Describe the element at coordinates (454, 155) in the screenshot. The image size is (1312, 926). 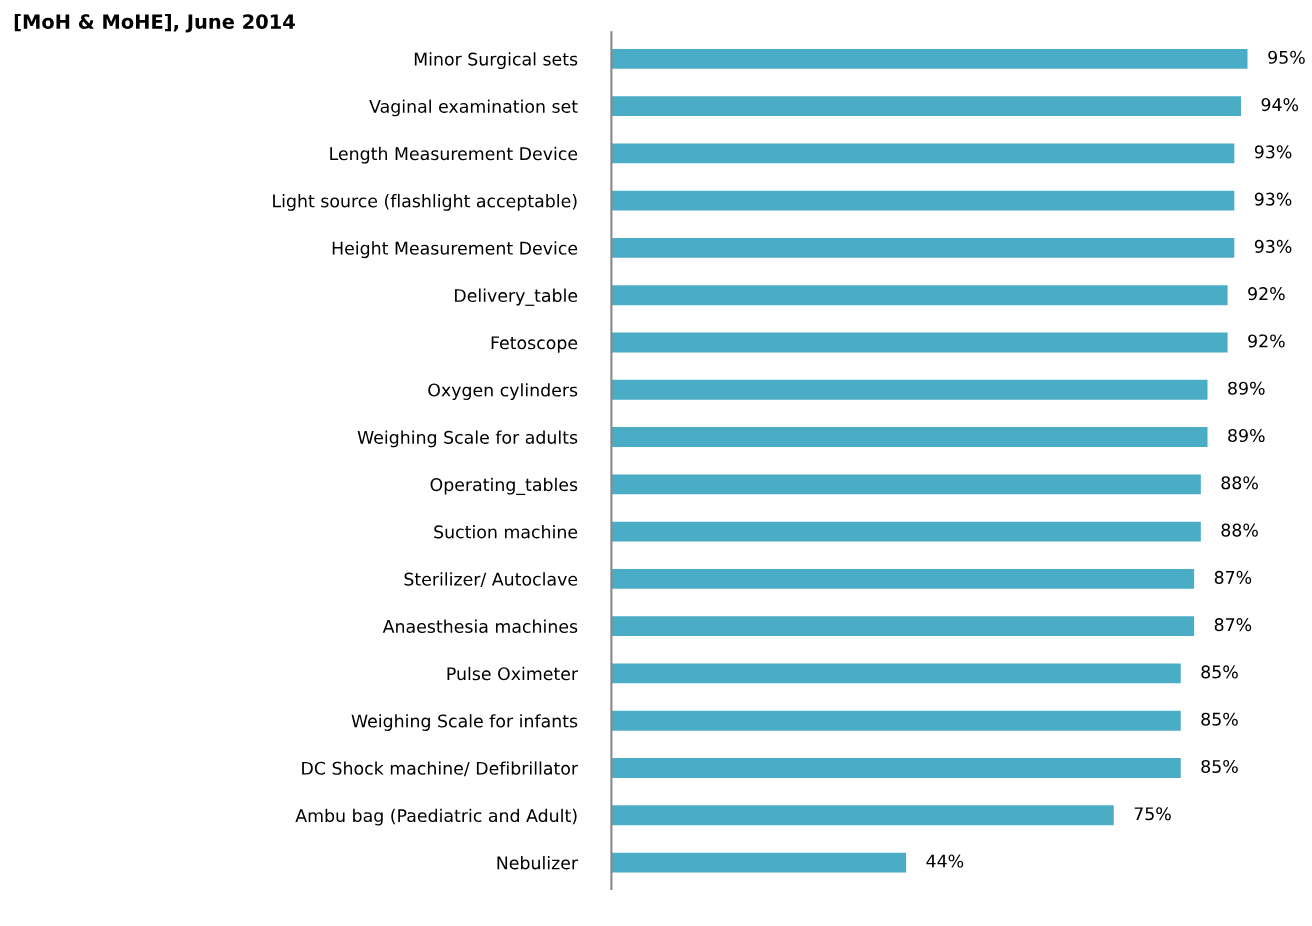
I see `y-tick-label: Length Measurement Device` at that location.